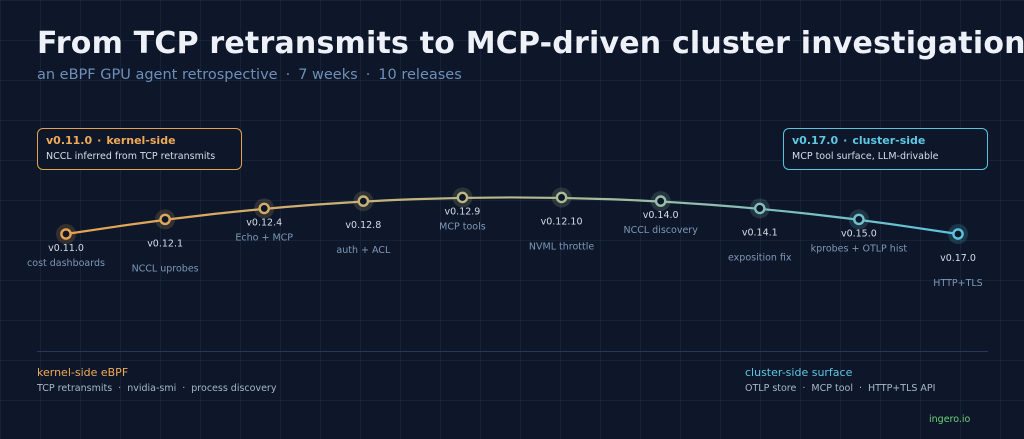 Image resolution: width=1024 pixels, height=439 pixels. Describe the element at coordinates (889, 140) in the screenshot. I see `callout-tag: cluster-side` at that location.